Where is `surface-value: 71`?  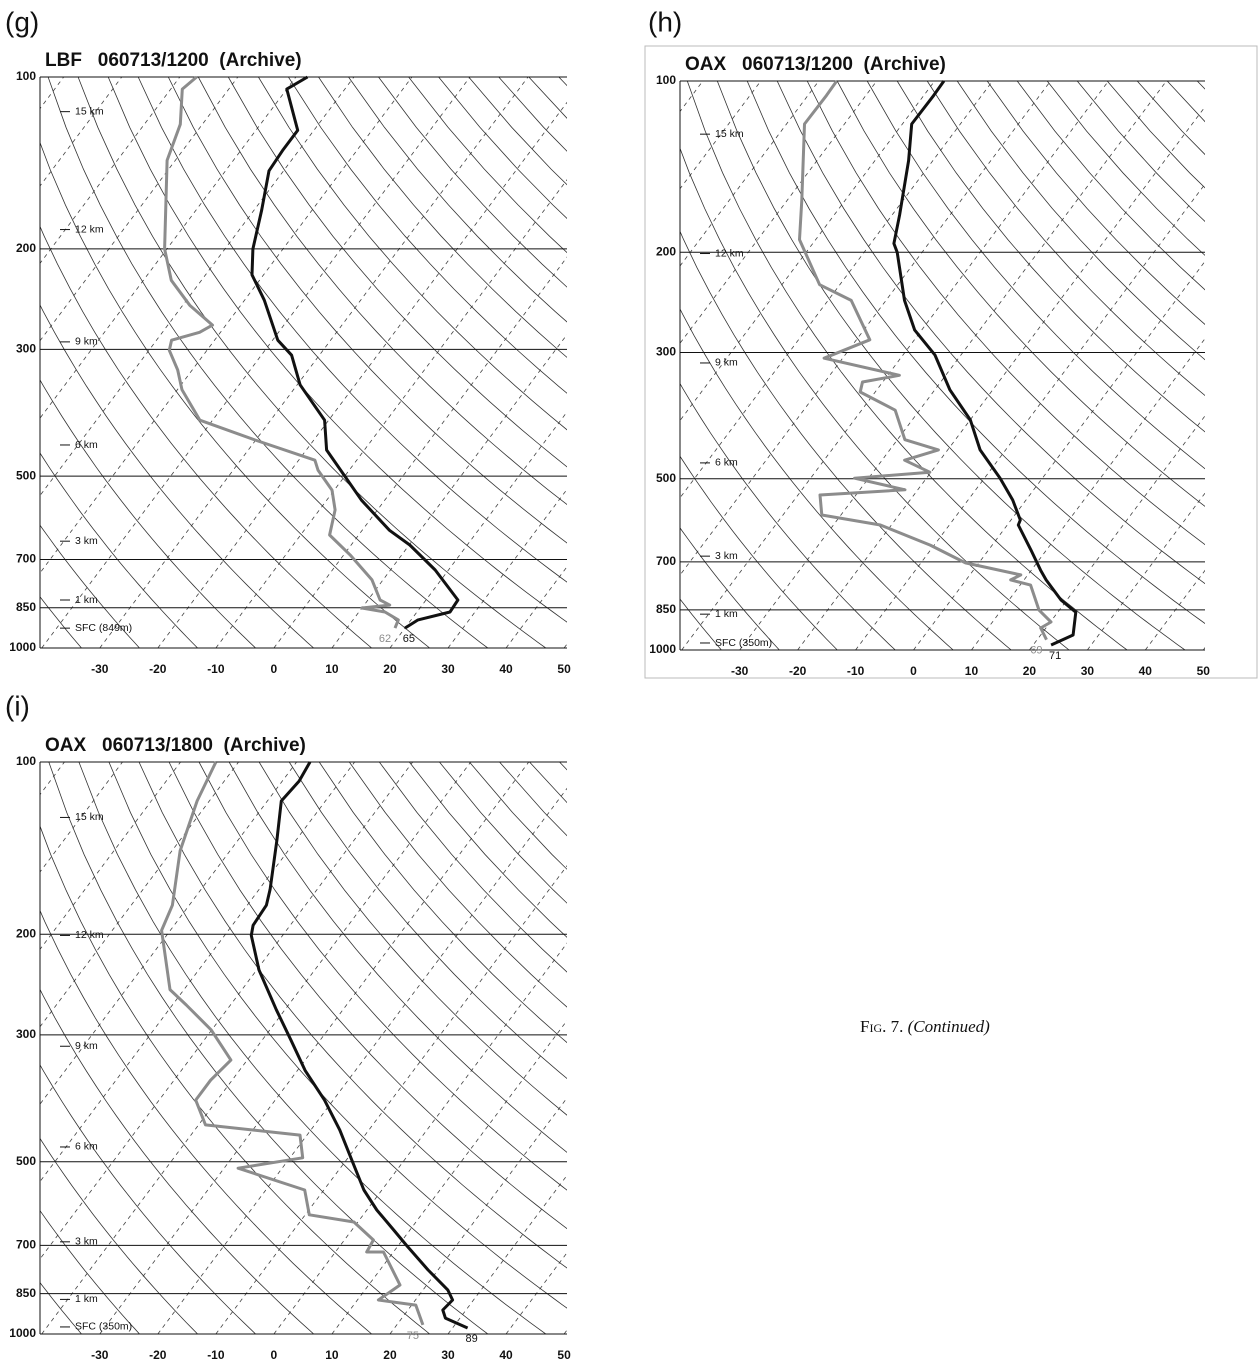 surface-value: 71 is located at coordinates (1055, 656).